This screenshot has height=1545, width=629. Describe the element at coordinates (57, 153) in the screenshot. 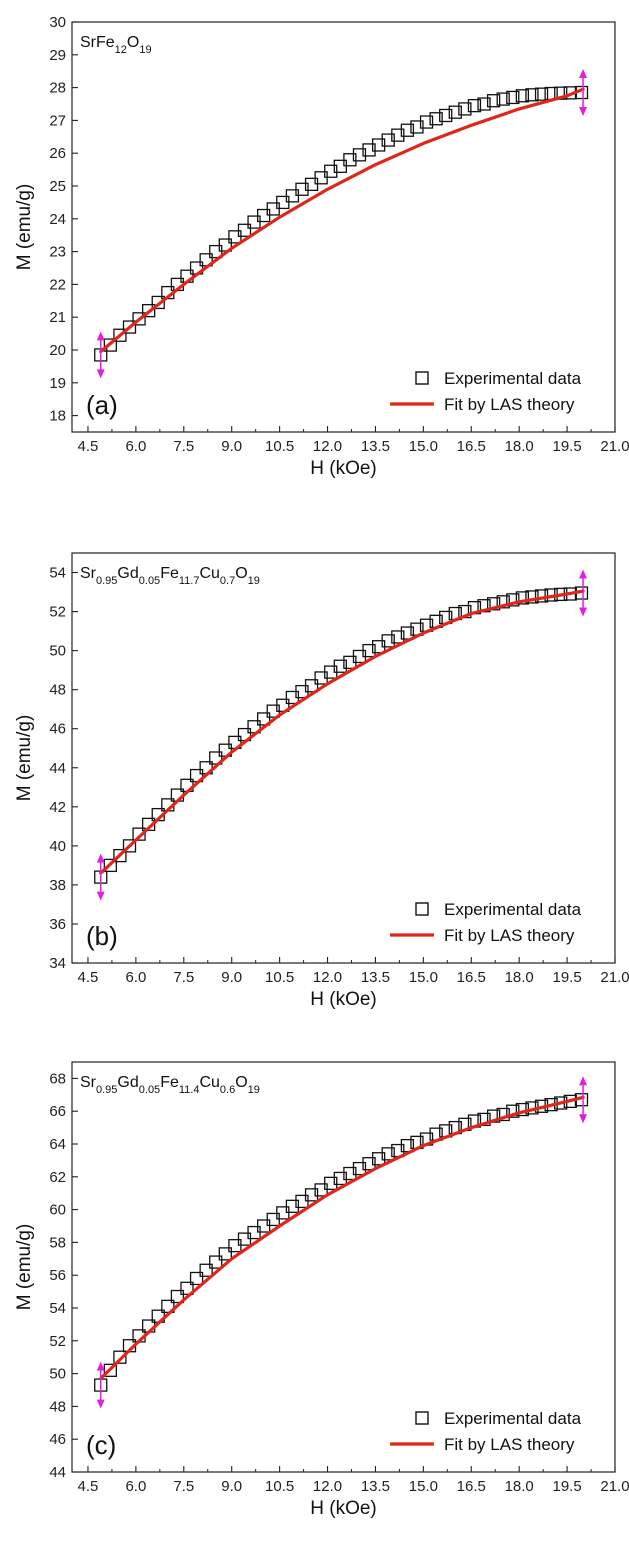

I see `y-tick-label: 26` at that location.